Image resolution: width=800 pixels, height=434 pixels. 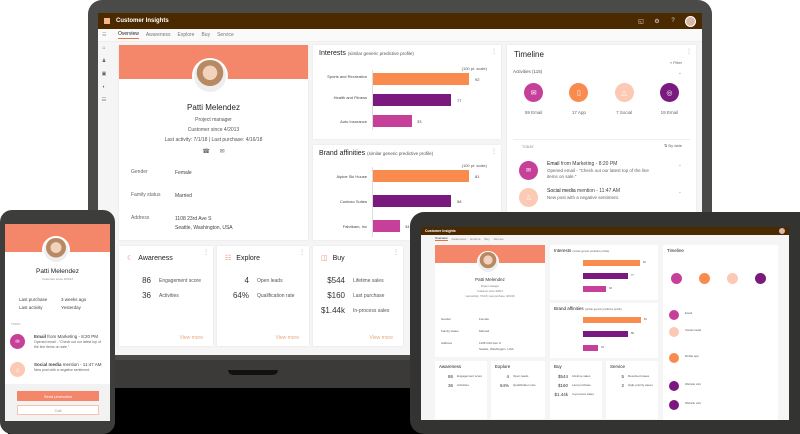 I want to click on metric-qualification: 64% Qualification rate, so click(x=263, y=295).